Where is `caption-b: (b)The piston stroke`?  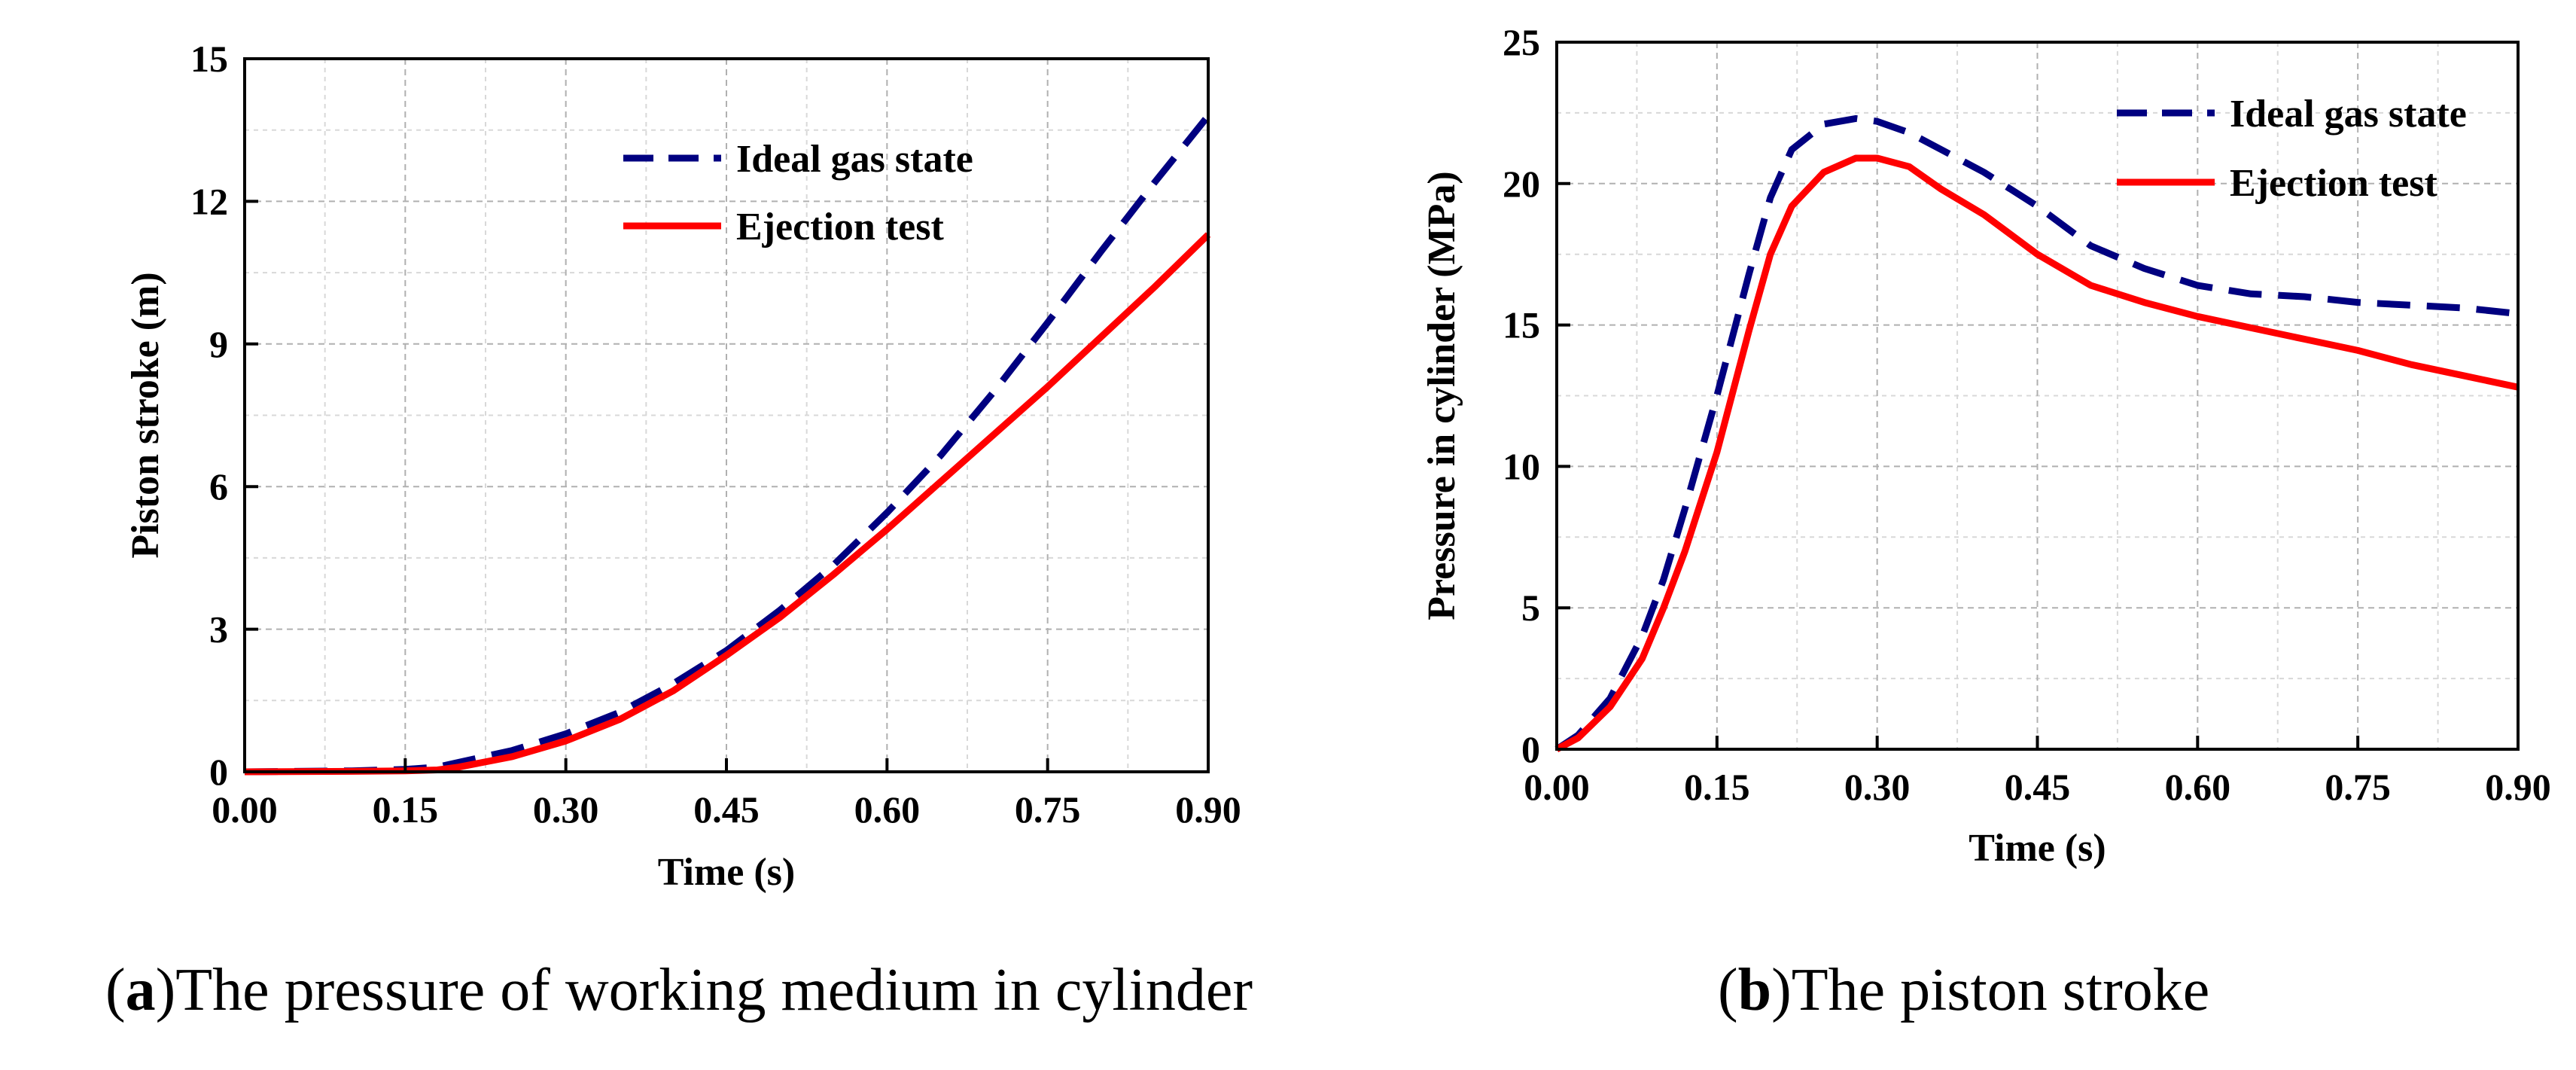
caption-b: (b)The piston stroke is located at coordinates (1964, 990).